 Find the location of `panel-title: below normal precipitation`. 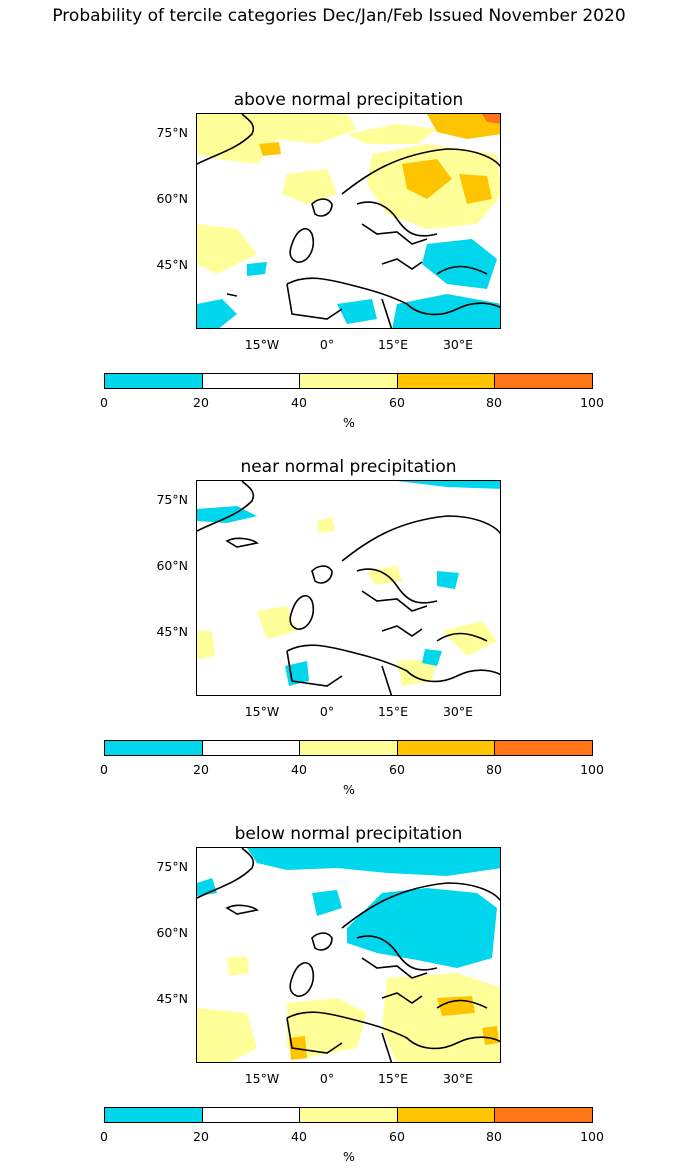

panel-title: below normal precipitation is located at coordinates (348, 834).